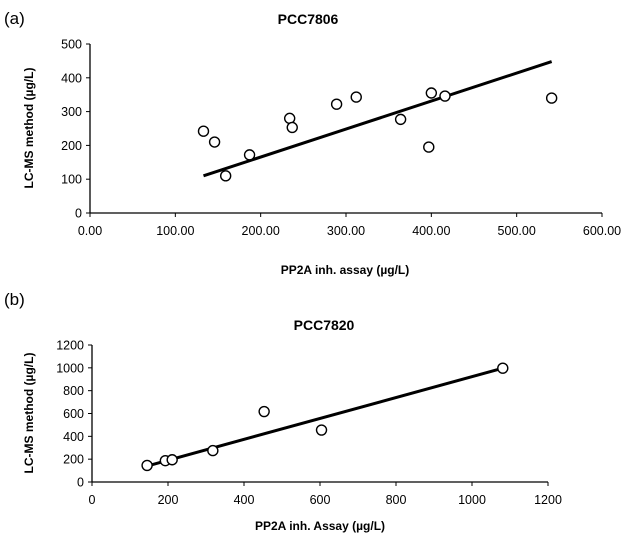 This screenshot has height=535, width=633. I want to click on y-tick-label-b: 400, so click(73, 437).